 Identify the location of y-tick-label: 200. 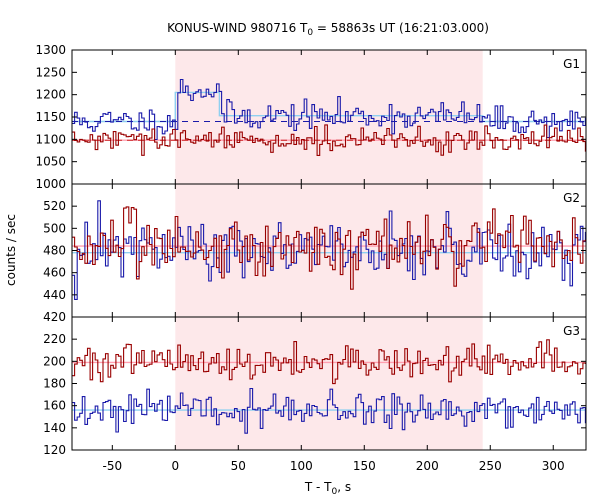
(54, 361).